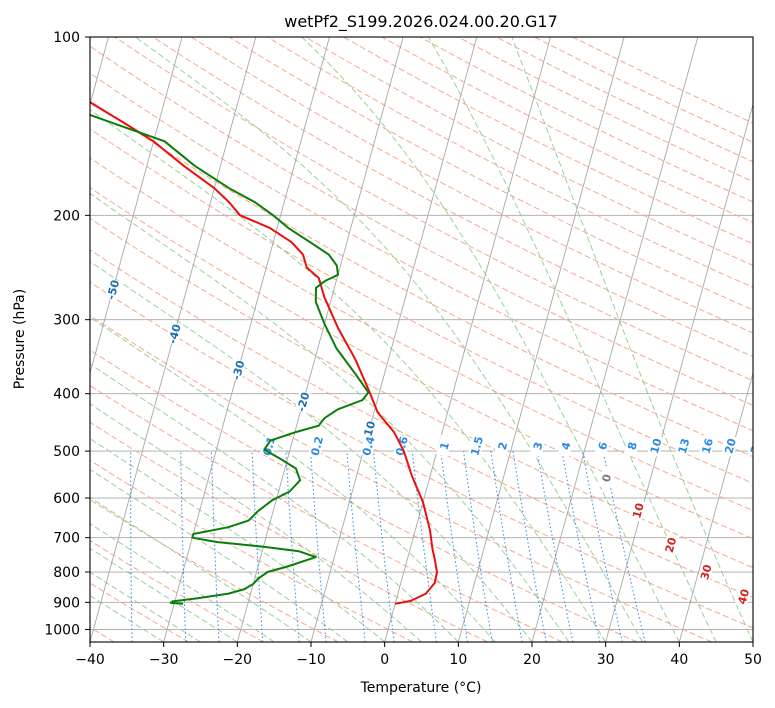 The width and height of the screenshot is (775, 708). What do you see at coordinates (164, 660) in the screenshot?
I see `x-tick-label: −30` at bounding box center [164, 660].